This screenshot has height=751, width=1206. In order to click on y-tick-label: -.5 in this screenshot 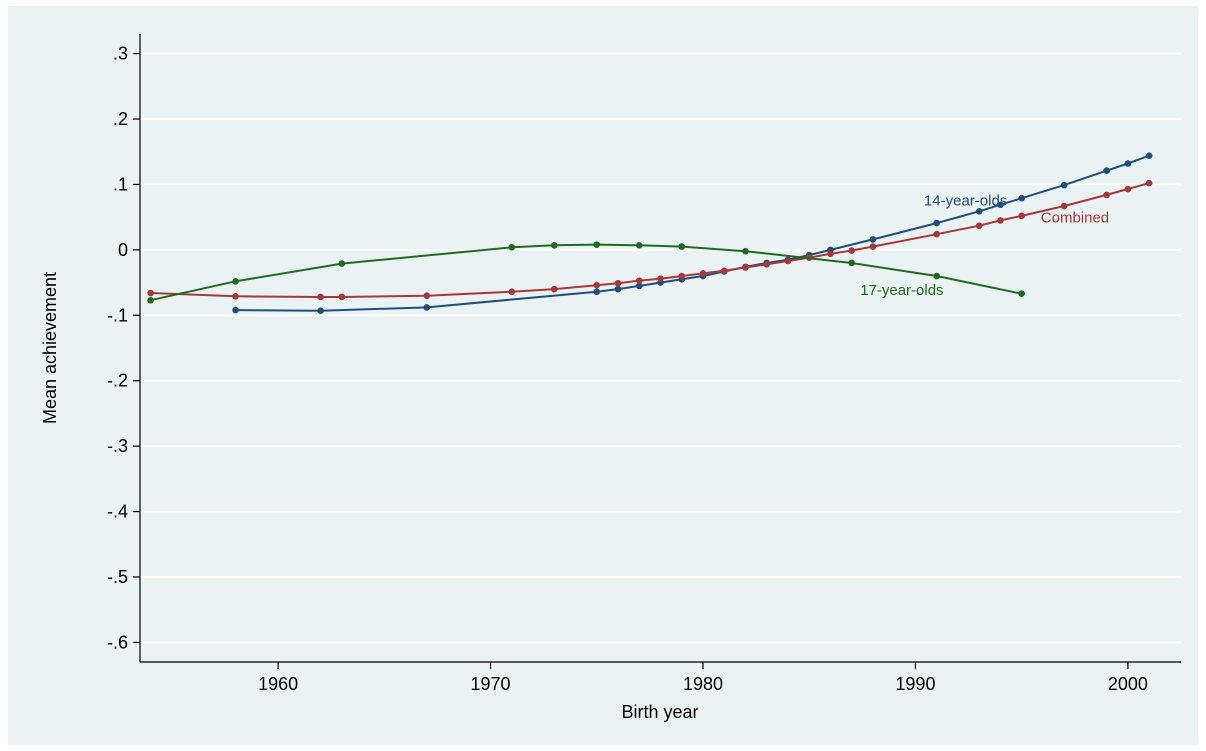, I will do `click(117, 577)`.